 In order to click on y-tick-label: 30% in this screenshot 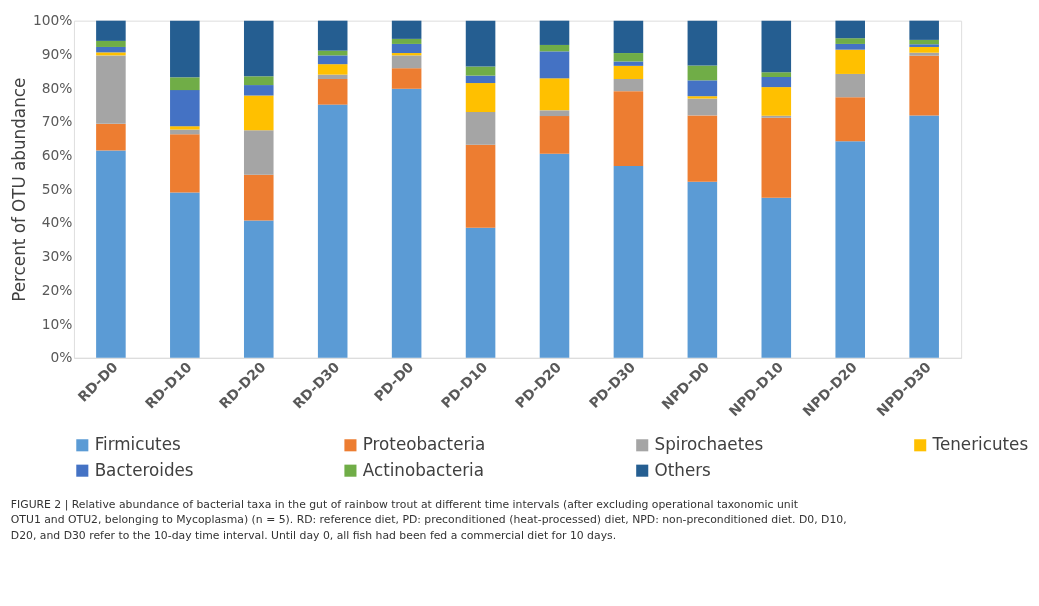, I will do `click(57, 256)`.